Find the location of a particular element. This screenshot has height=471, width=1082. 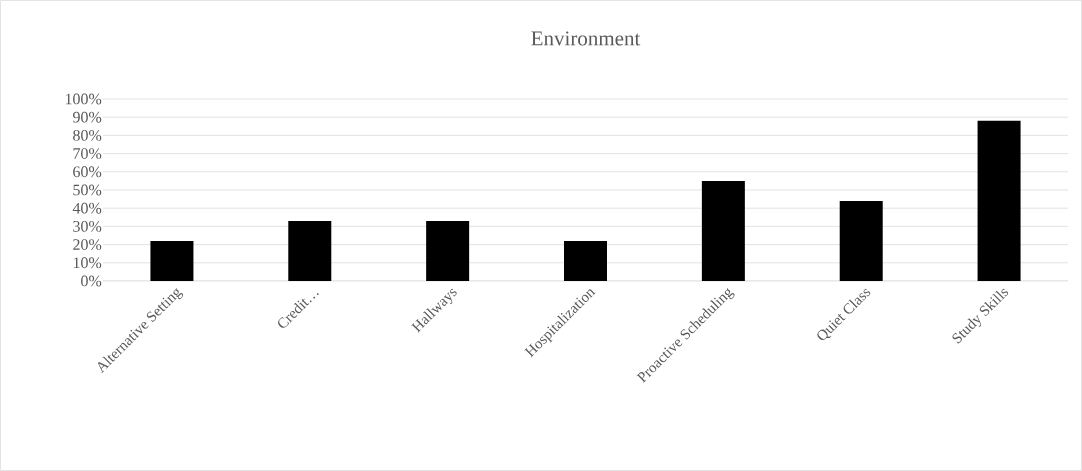

y-tick-label: 0% is located at coordinates (91, 281).